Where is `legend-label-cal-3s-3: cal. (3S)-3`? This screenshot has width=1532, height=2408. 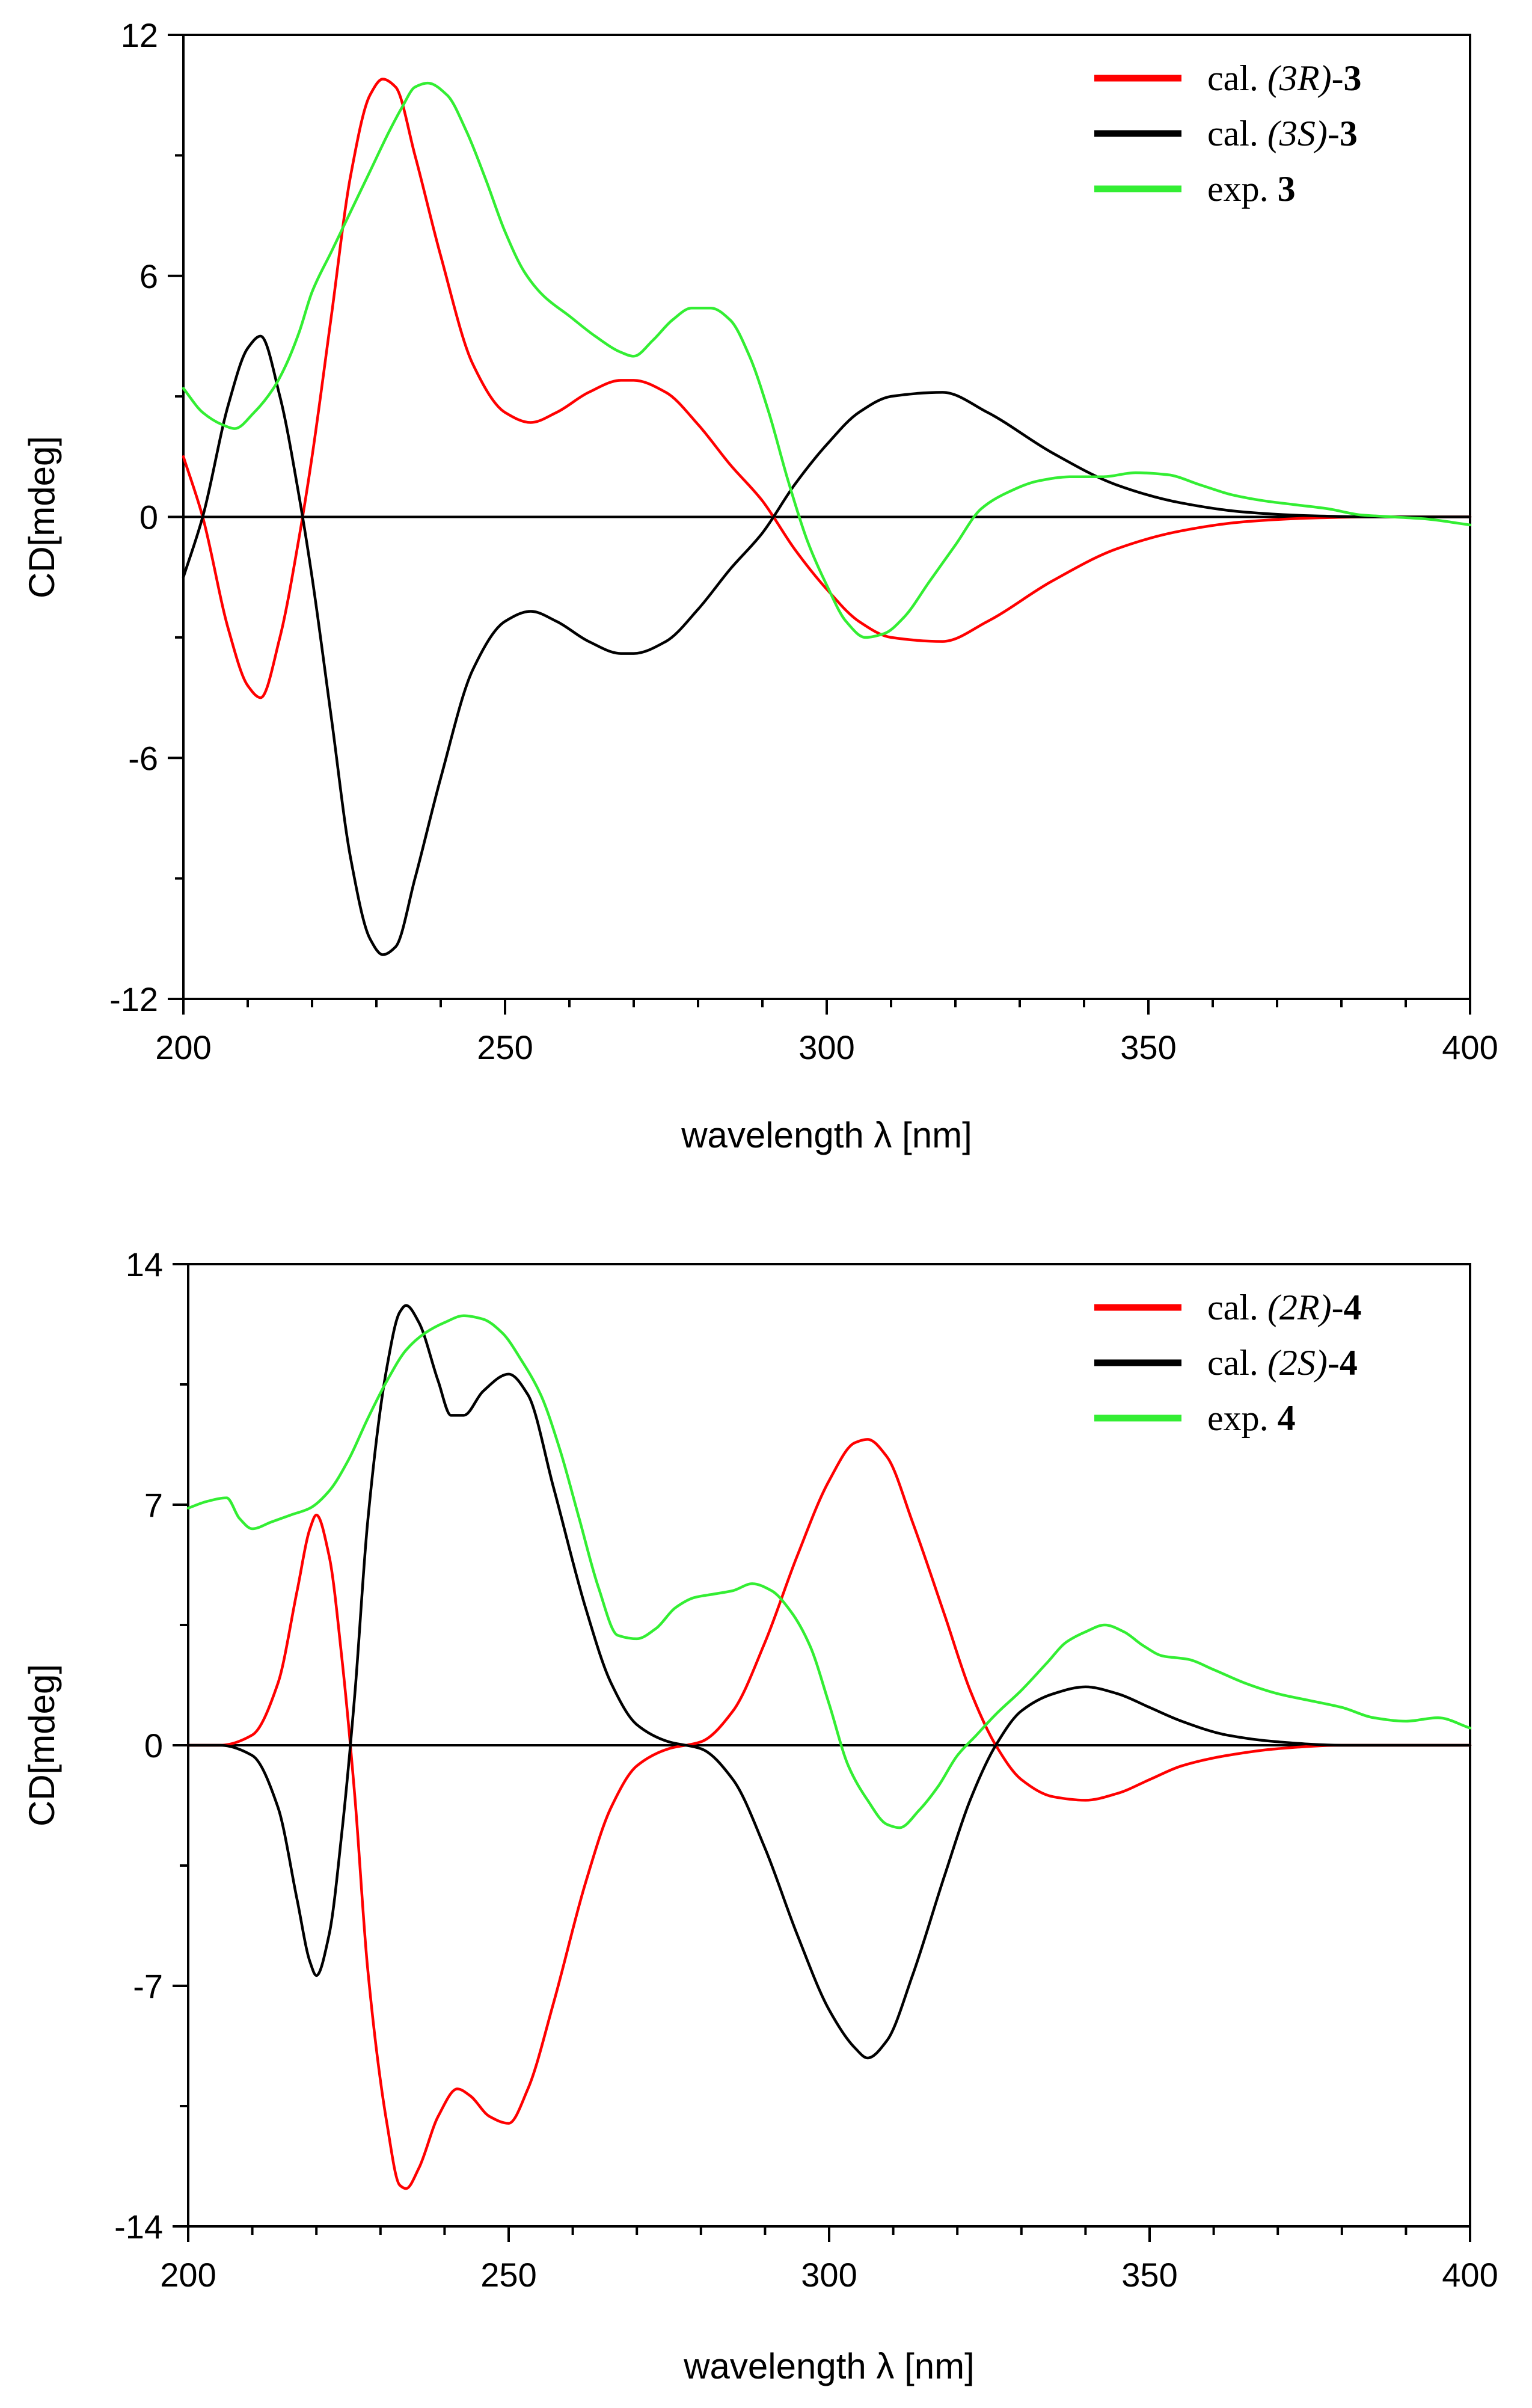 legend-label-cal-3s-3: cal. (3S)-3 is located at coordinates (1283, 133).